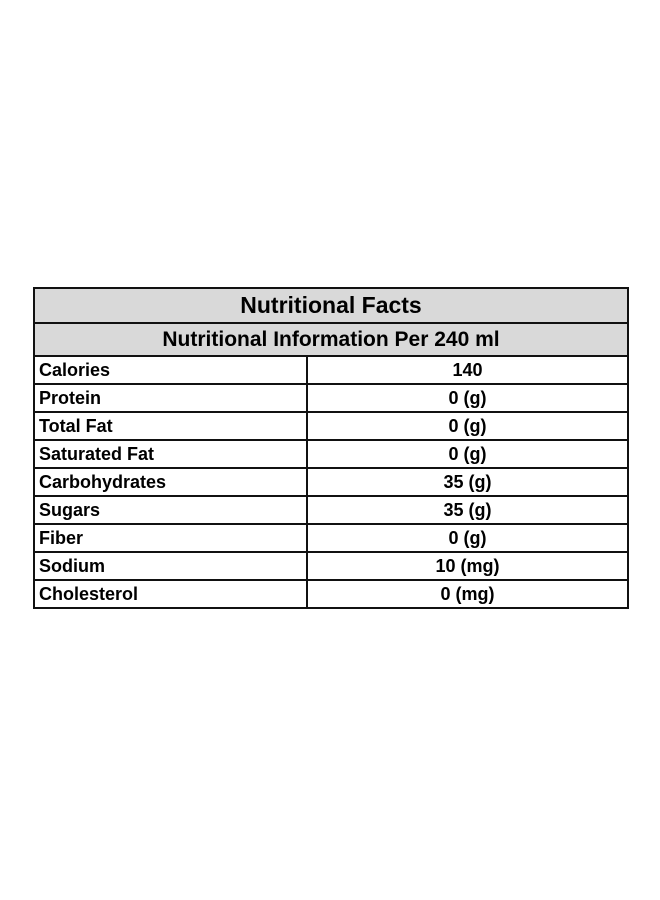 This screenshot has height=900, width=660. I want to click on table-row: Calories 140, so click(331, 370).